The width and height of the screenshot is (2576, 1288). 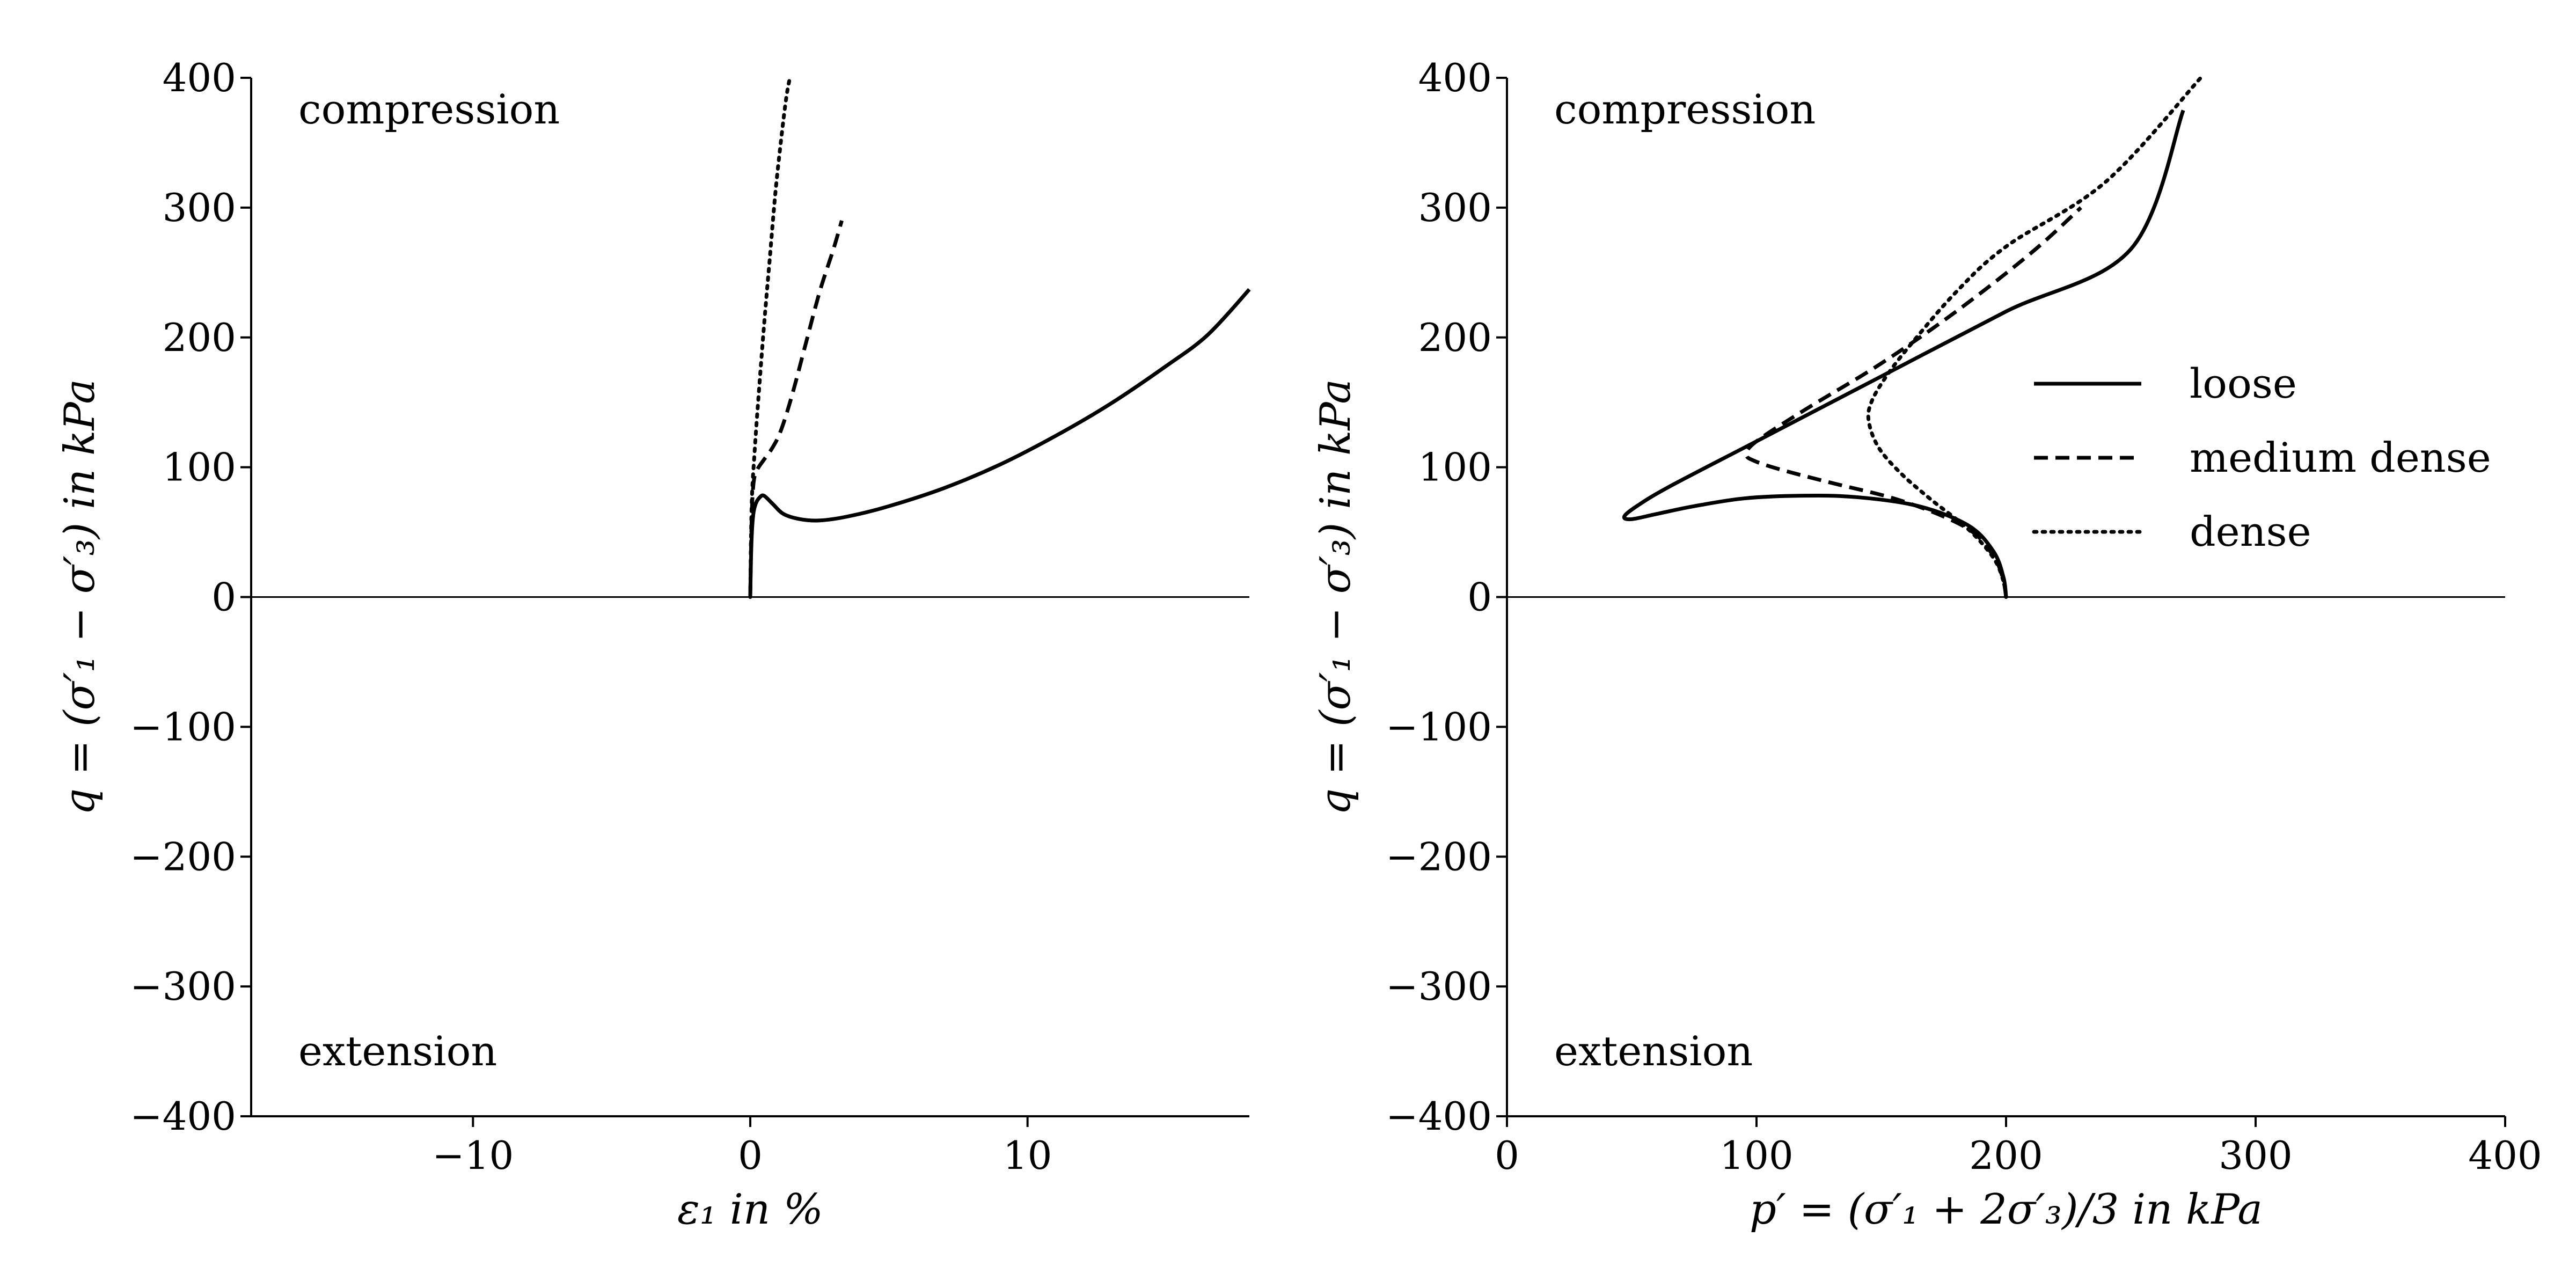 I want to click on x-tick-label: 100, so click(x=1756, y=1155).